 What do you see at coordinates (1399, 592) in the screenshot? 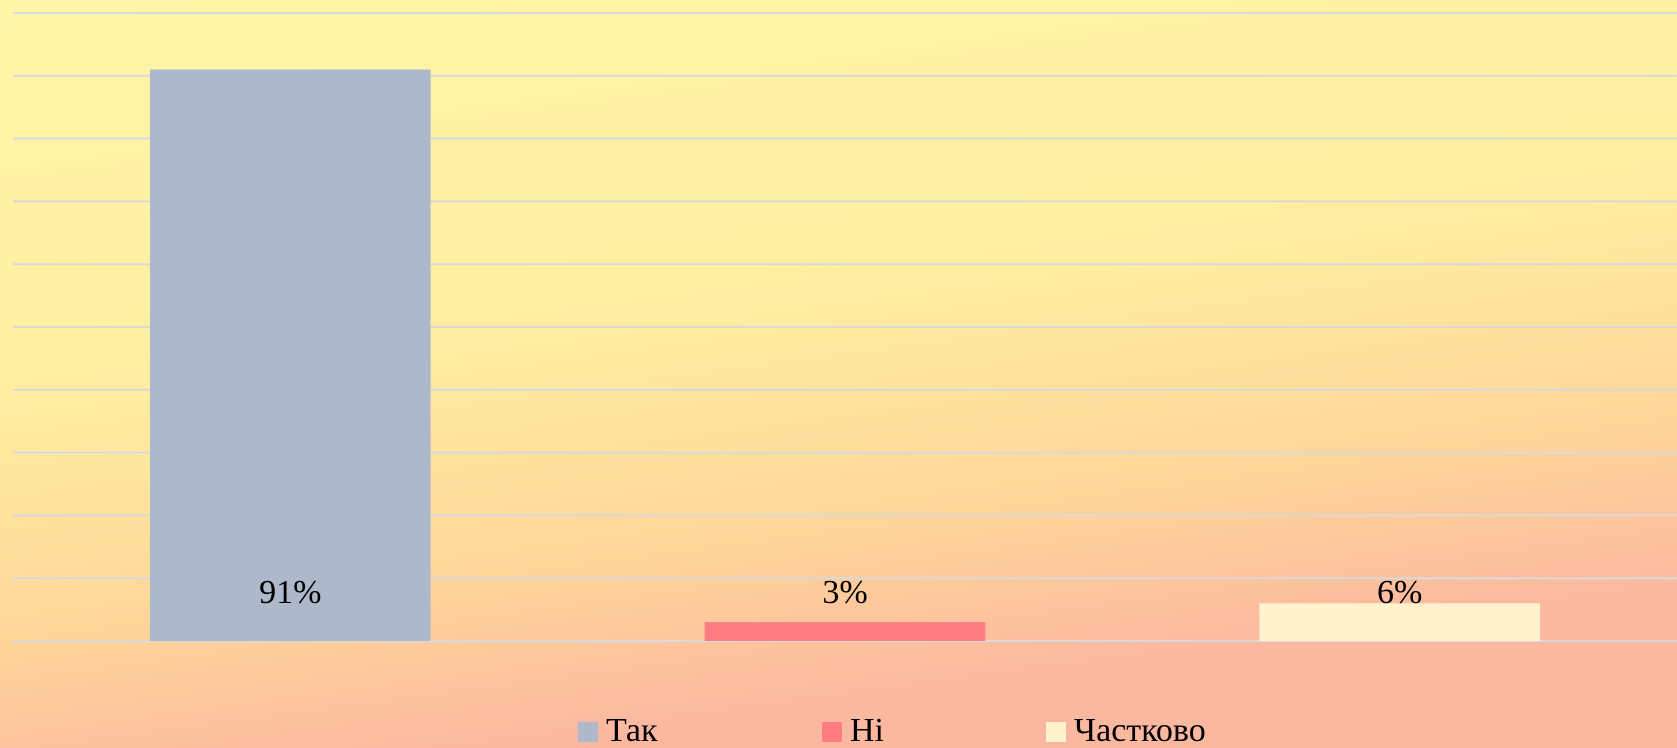
I see `data-label: 6%` at bounding box center [1399, 592].